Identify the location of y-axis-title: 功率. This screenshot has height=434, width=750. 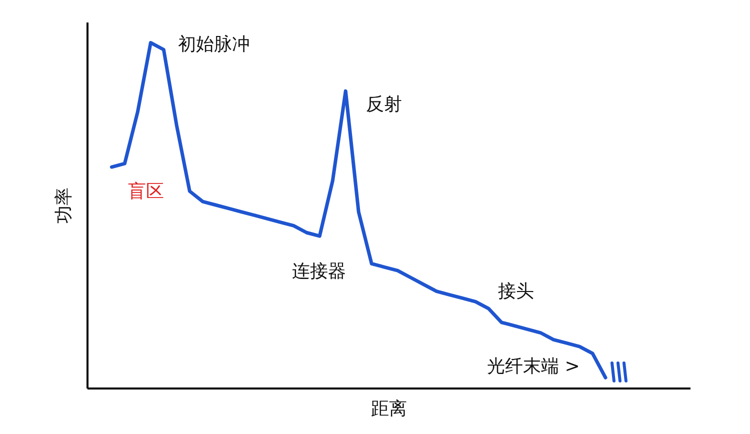
(64, 206).